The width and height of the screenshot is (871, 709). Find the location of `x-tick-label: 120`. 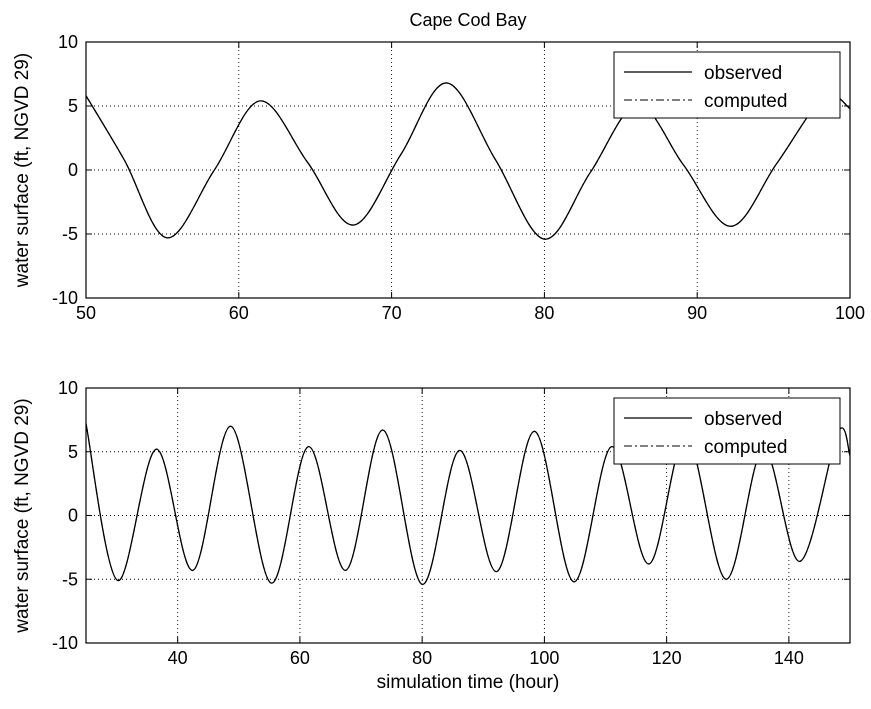

x-tick-label: 120 is located at coordinates (667, 658).